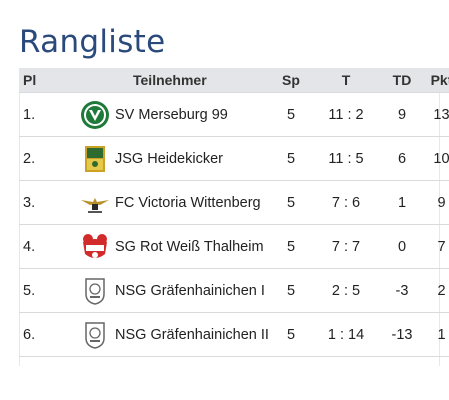  I want to click on column-header-games: Sp, so click(291, 80).